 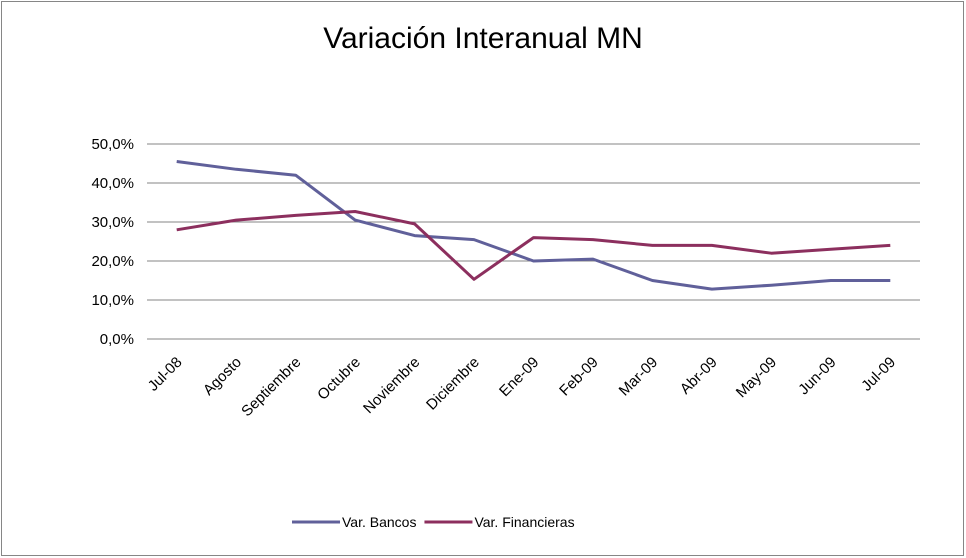 I want to click on y-tick-label: 10,0%, so click(x=112, y=300).